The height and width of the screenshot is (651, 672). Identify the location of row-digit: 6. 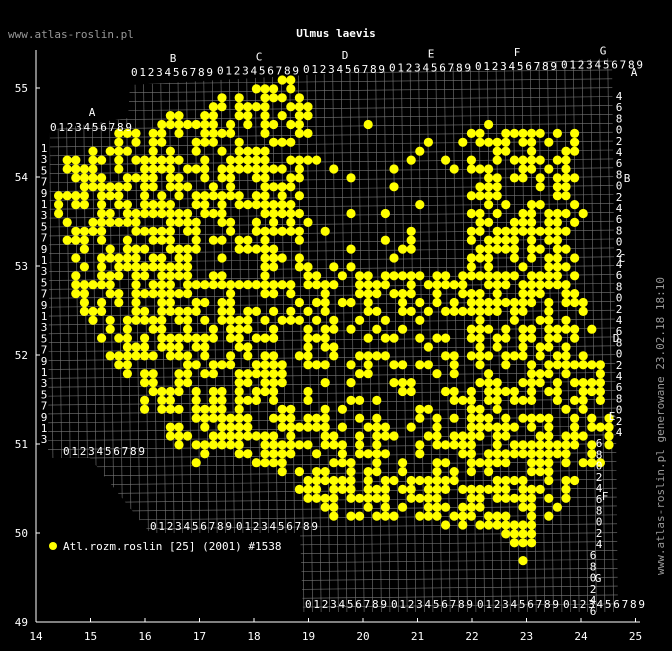
(619, 219).